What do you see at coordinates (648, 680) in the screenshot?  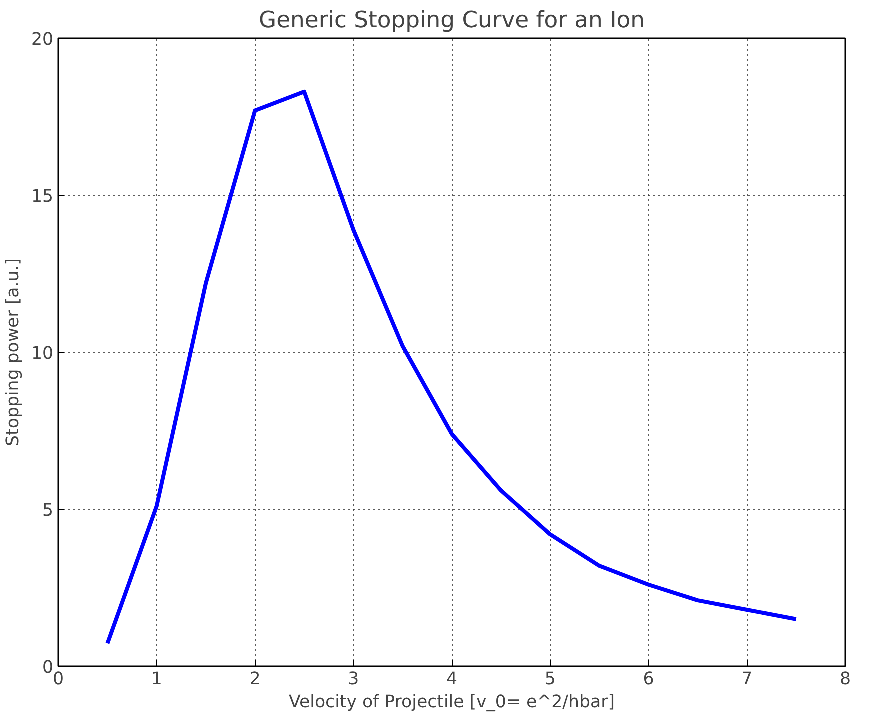 I see `x-tick-label: 6` at bounding box center [648, 680].